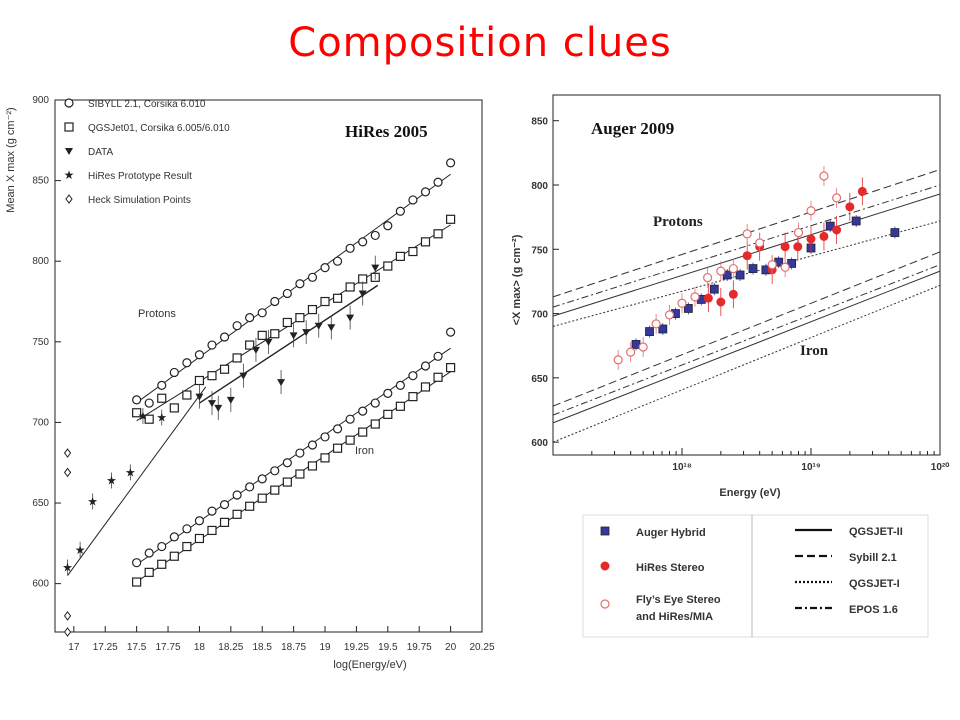  I want to click on right-y-axis-label: <X max> (g cm⁻²), so click(517, 279).